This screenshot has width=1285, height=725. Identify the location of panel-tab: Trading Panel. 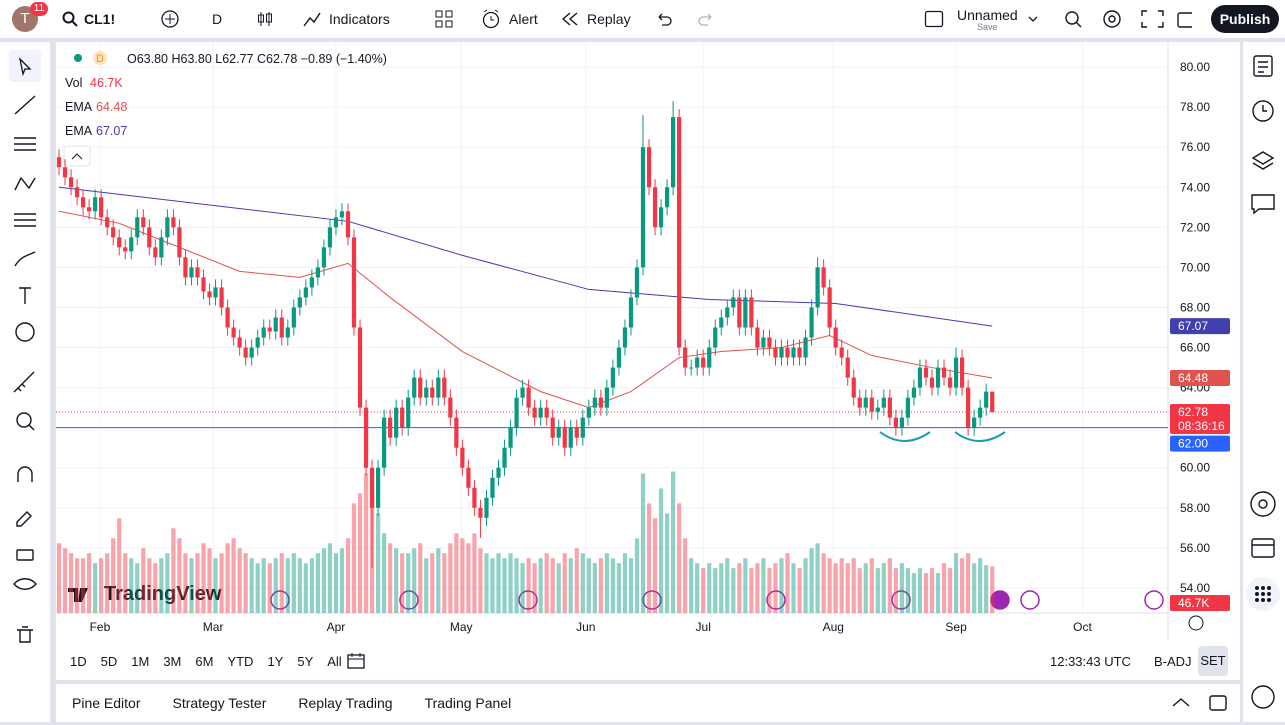
(468, 703).